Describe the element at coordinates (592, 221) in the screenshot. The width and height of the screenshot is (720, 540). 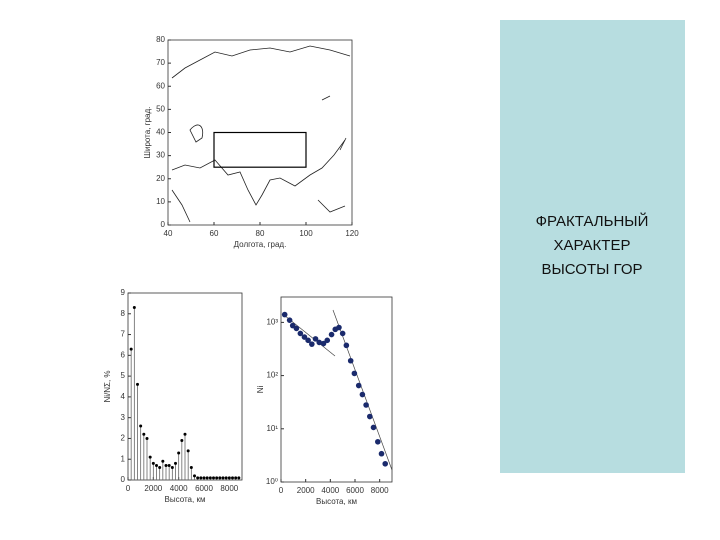
I see `title-line: ФРАКТАЛЬНЫЙ` at that location.